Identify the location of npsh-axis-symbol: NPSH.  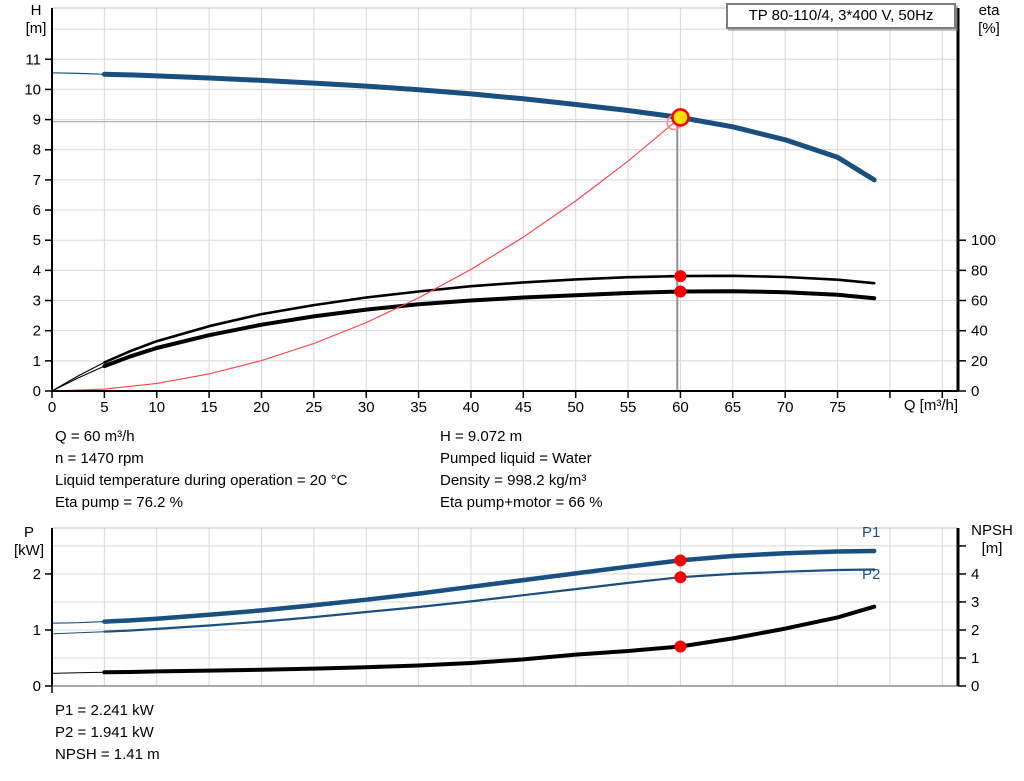
(992, 530).